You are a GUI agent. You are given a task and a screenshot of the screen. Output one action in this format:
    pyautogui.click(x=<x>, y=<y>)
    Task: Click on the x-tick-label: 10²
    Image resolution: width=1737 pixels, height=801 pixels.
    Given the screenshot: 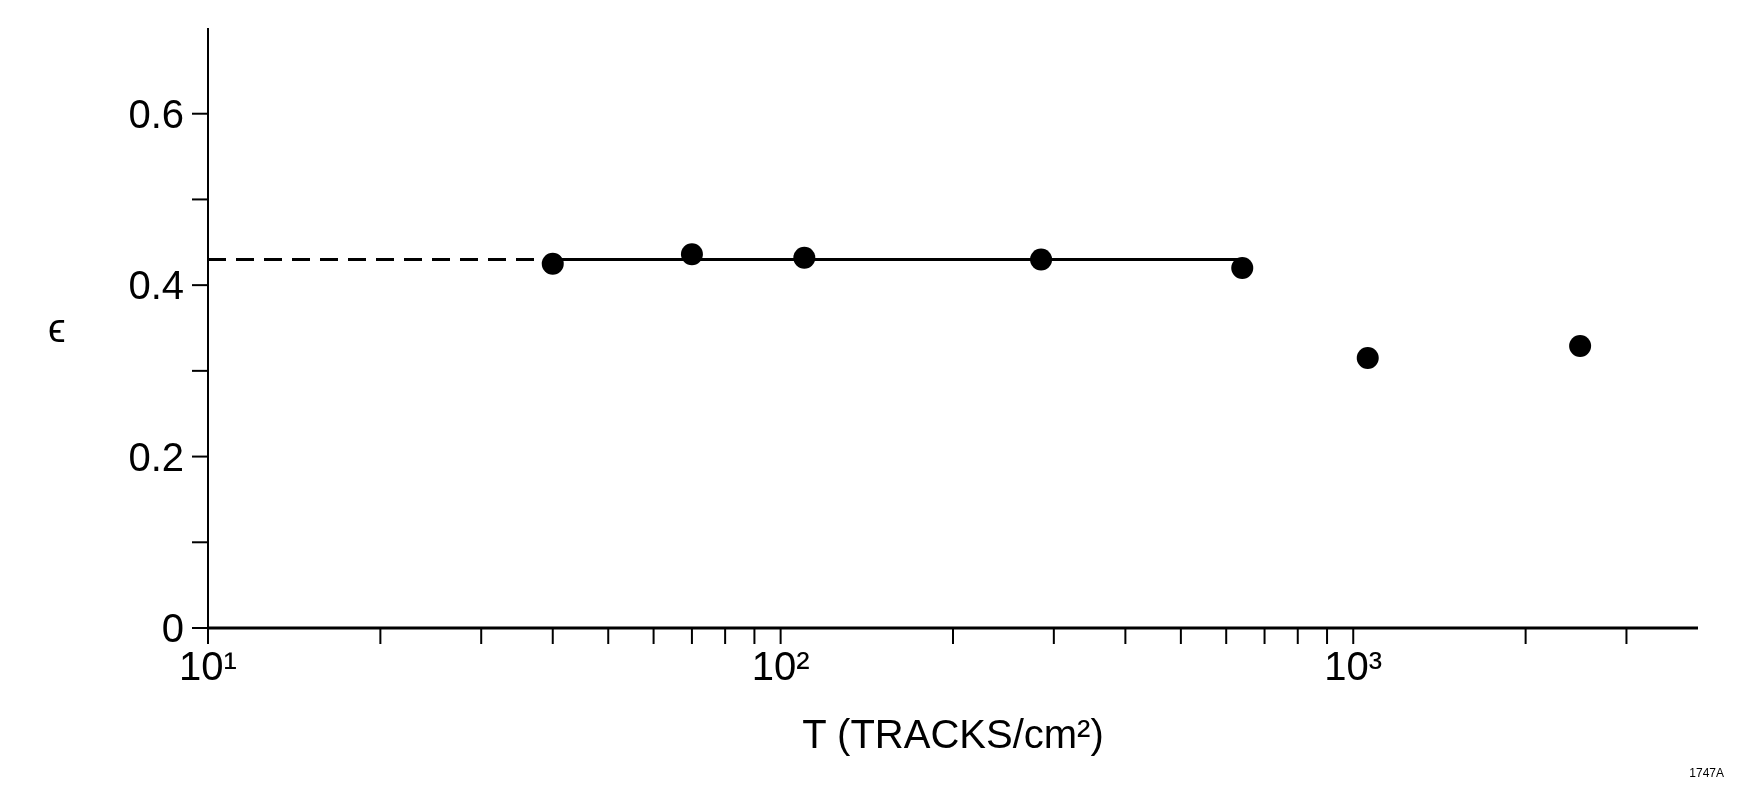 What is the action you would take?
    pyautogui.click(x=780, y=666)
    